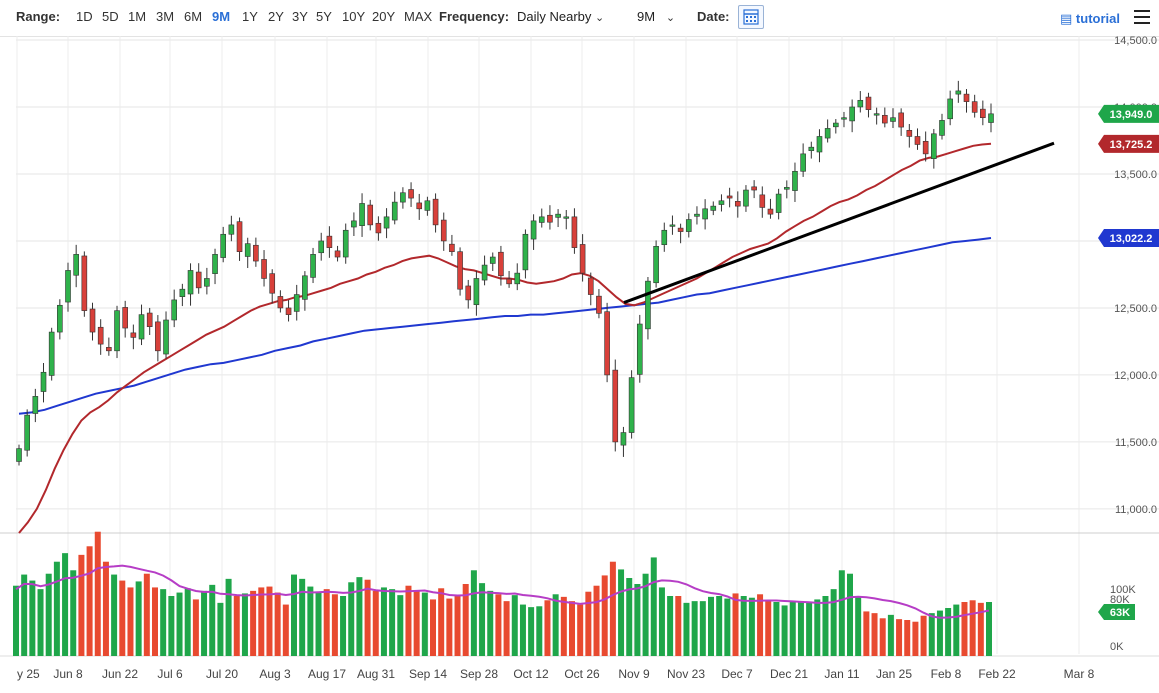  What do you see at coordinates (789, 674) in the screenshot?
I see `date-tick-label: Dec 21` at bounding box center [789, 674].